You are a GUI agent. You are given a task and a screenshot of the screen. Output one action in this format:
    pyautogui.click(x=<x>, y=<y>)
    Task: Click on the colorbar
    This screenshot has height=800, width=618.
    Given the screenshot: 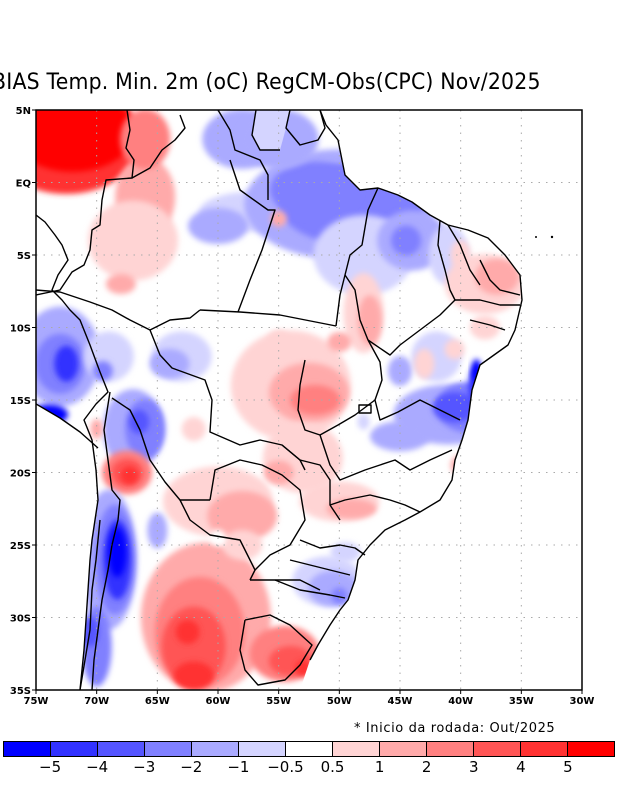 What is the action you would take?
    pyautogui.click(x=309, y=749)
    